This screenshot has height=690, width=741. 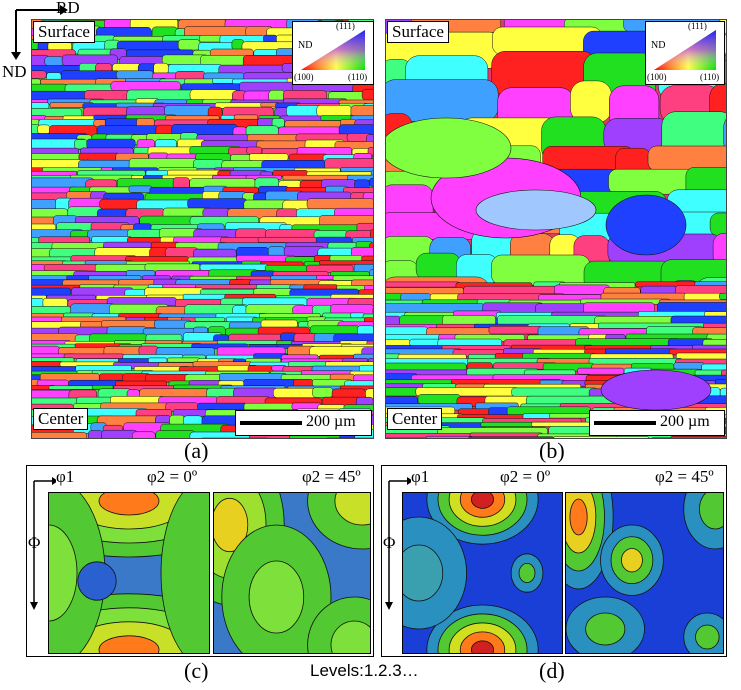 I want to click on ipf-legend-a, so click(x=333, y=53).